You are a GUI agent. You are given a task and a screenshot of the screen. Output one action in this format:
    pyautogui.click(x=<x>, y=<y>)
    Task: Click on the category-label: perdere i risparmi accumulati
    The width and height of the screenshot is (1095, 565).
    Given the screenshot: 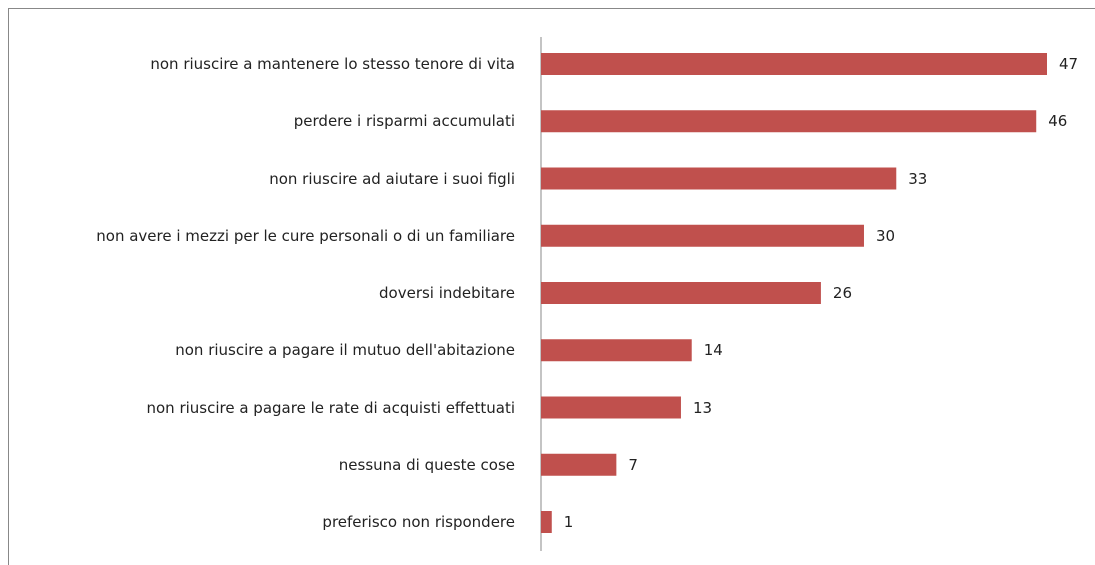 What is the action you would take?
    pyautogui.click(x=404, y=121)
    